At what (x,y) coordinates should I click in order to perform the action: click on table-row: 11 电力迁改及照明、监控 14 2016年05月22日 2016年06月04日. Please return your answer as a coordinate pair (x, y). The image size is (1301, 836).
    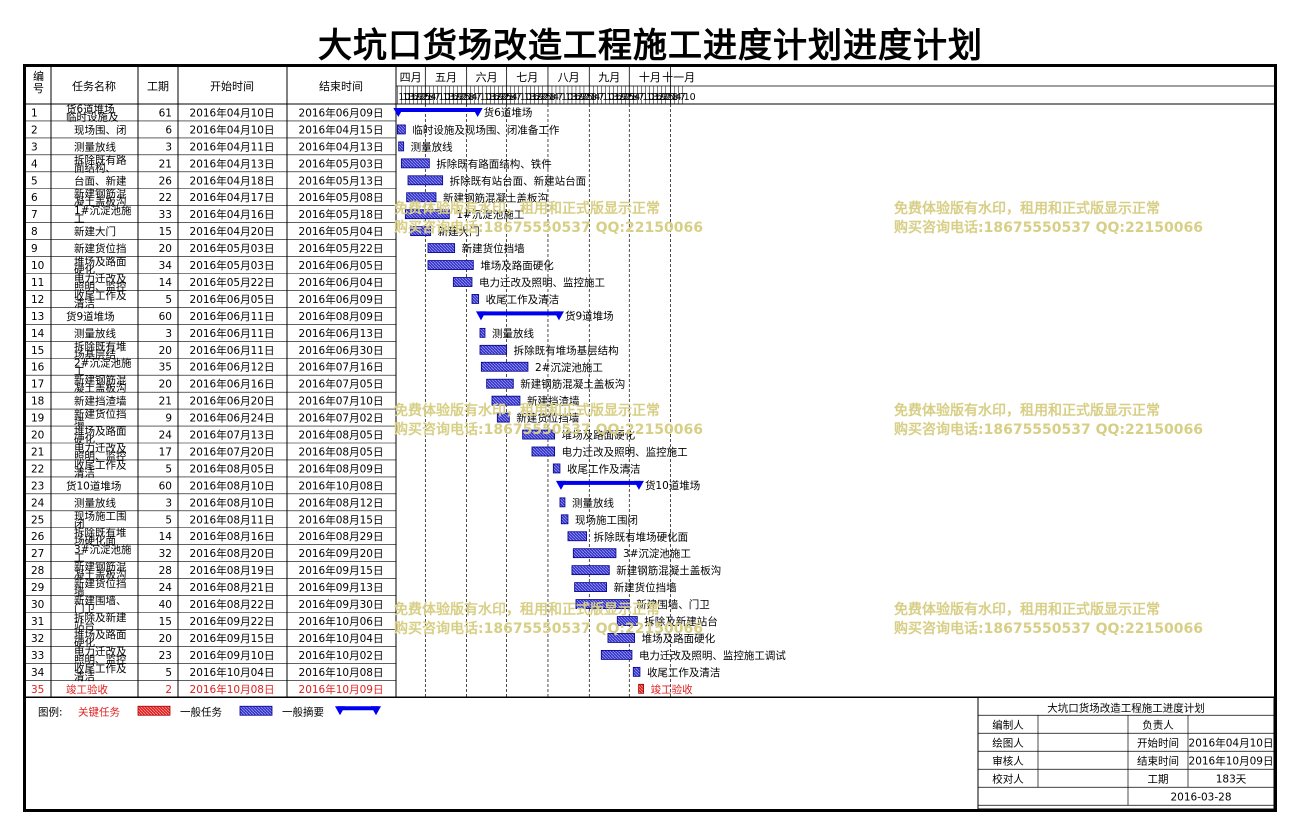
    Looking at the image, I should click on (207, 282).